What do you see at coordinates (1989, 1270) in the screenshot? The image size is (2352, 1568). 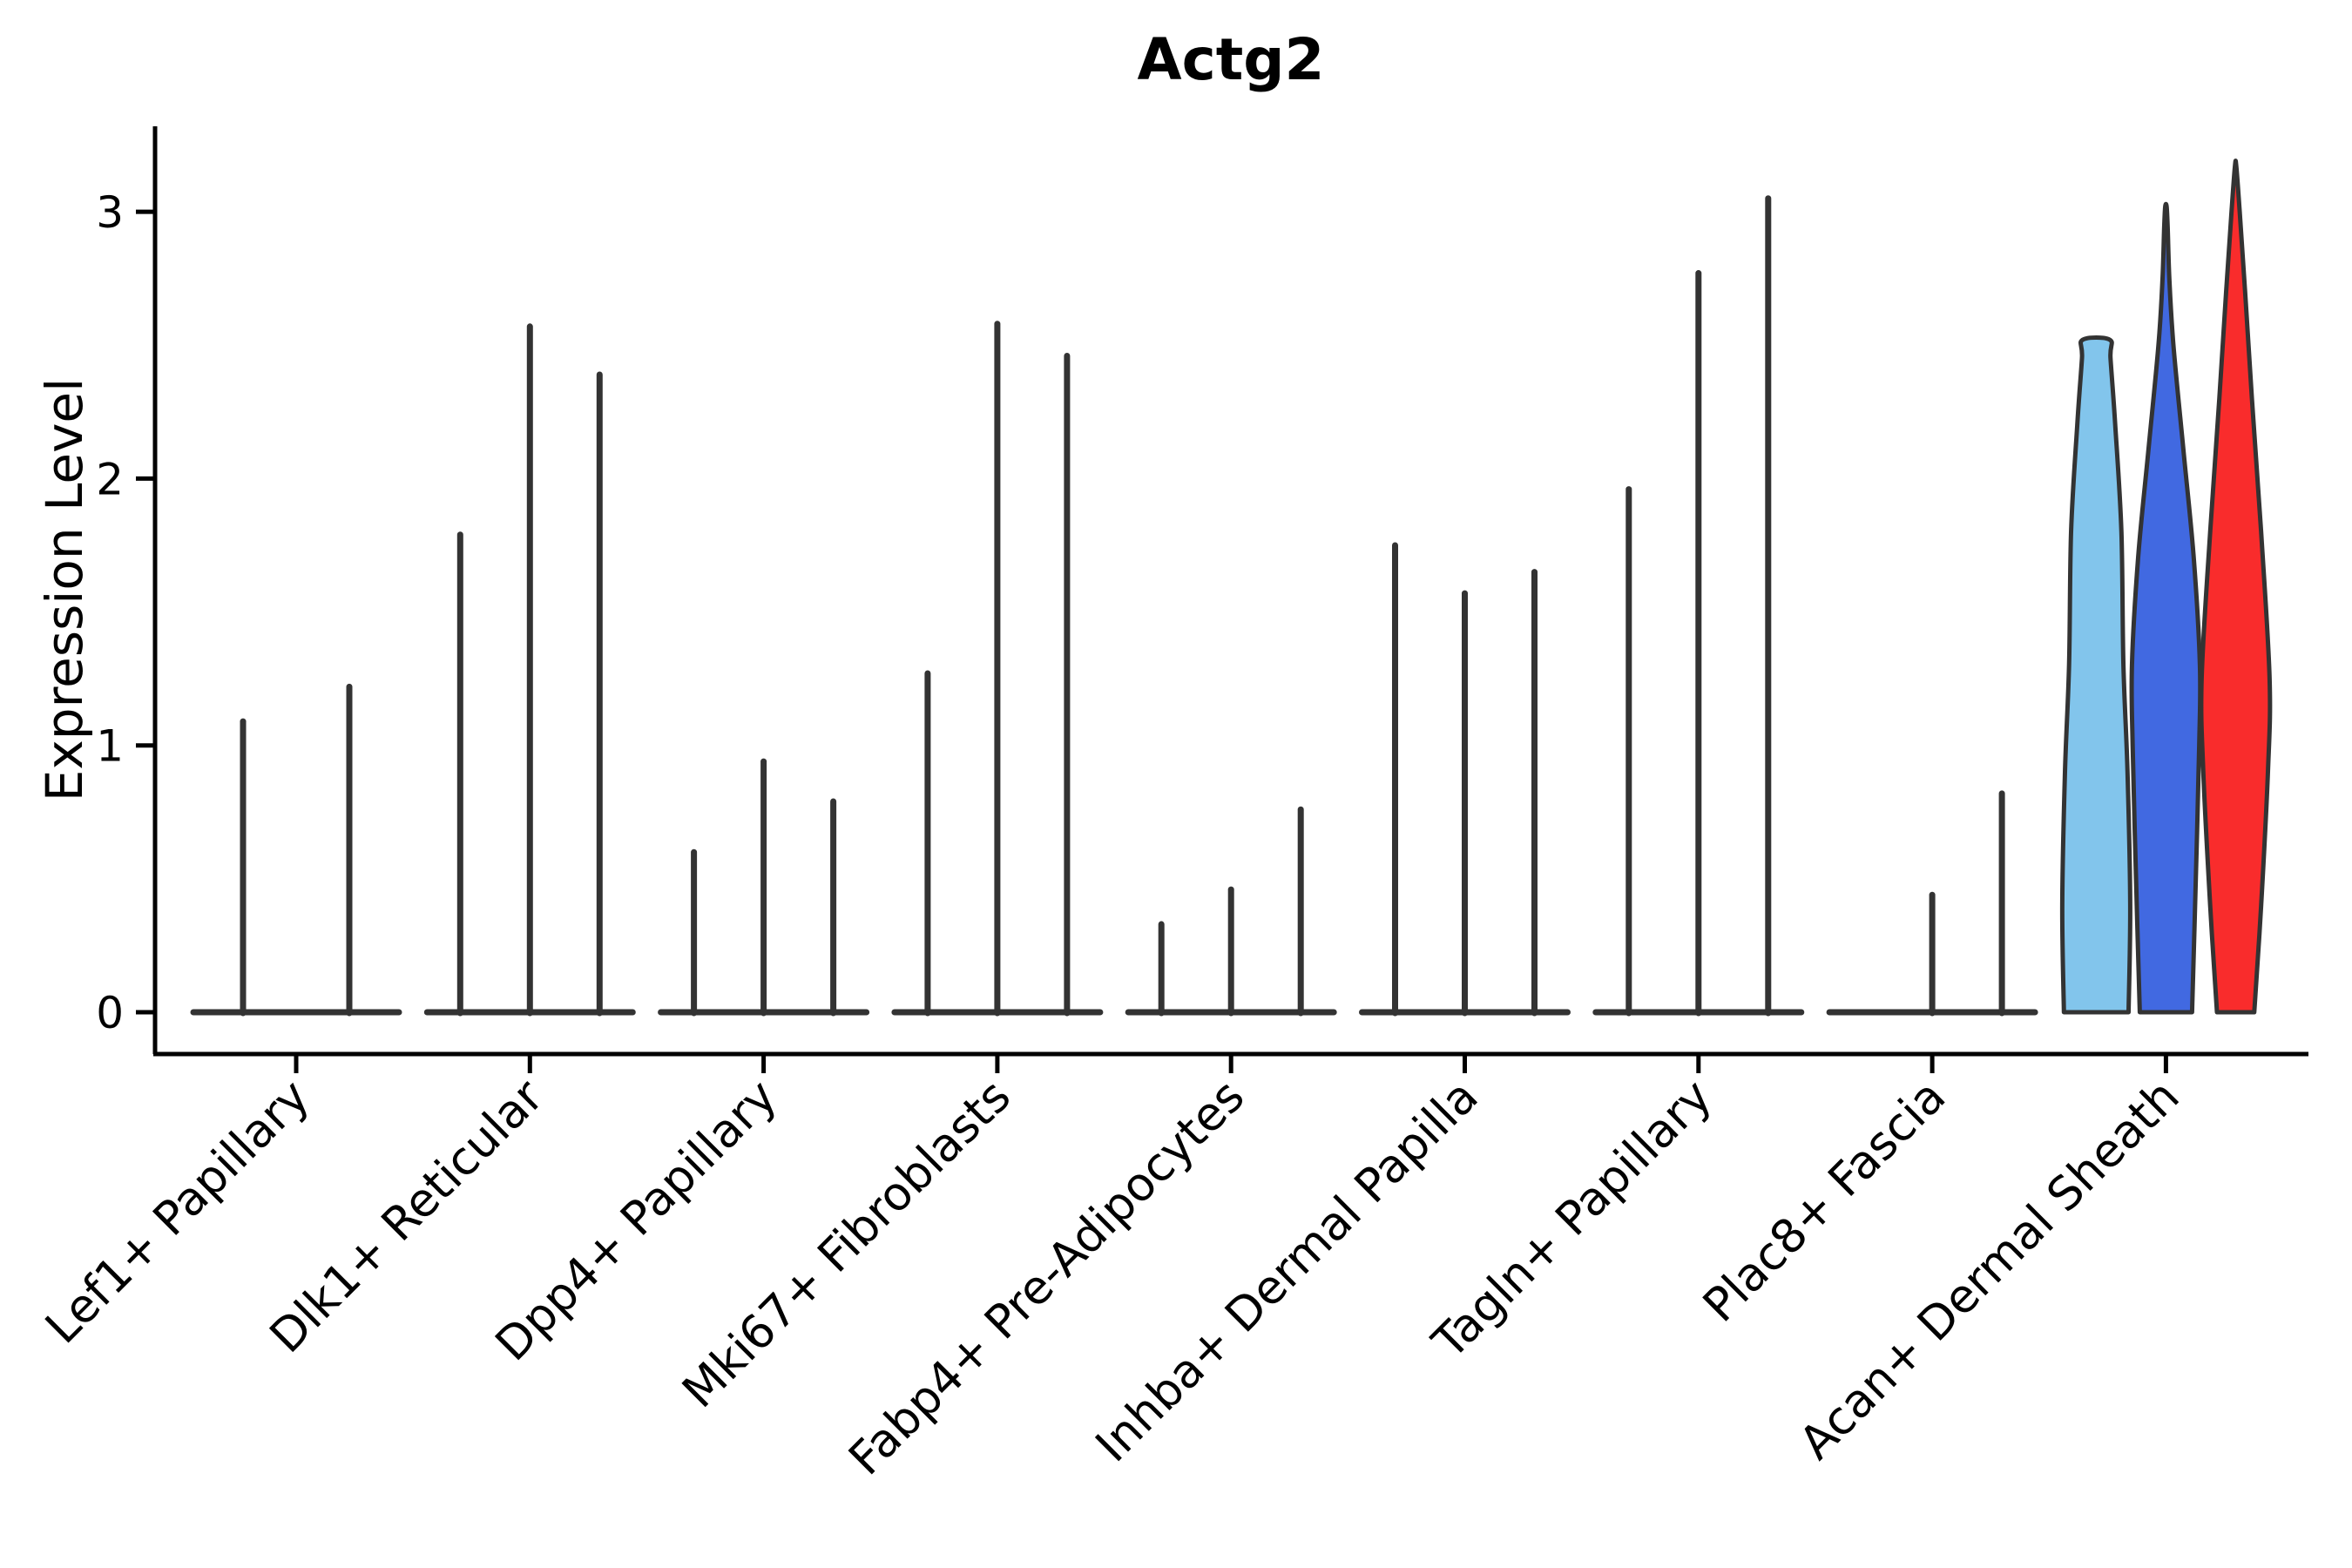 I see `x-tick-label: Acan+ Dermal Sheath` at bounding box center [1989, 1270].